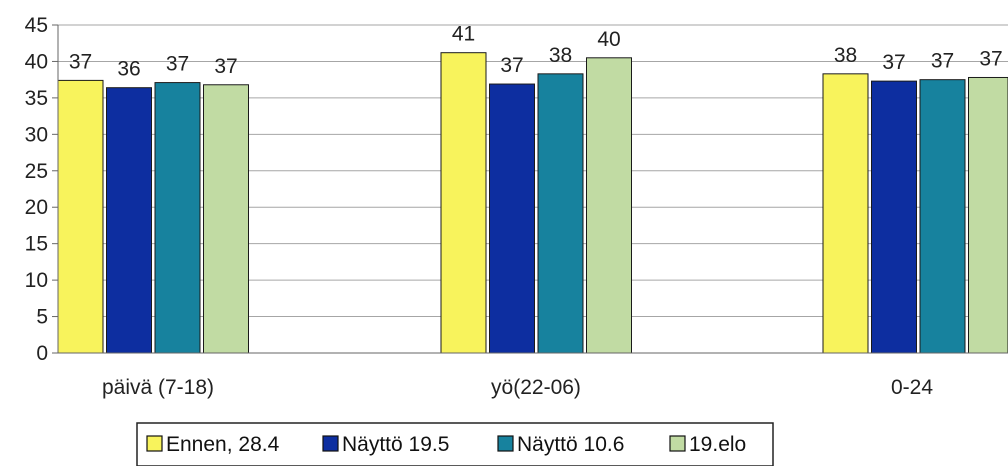 The image size is (1008, 466). I want to click on legend-entry: 19.elo, so click(717, 444).